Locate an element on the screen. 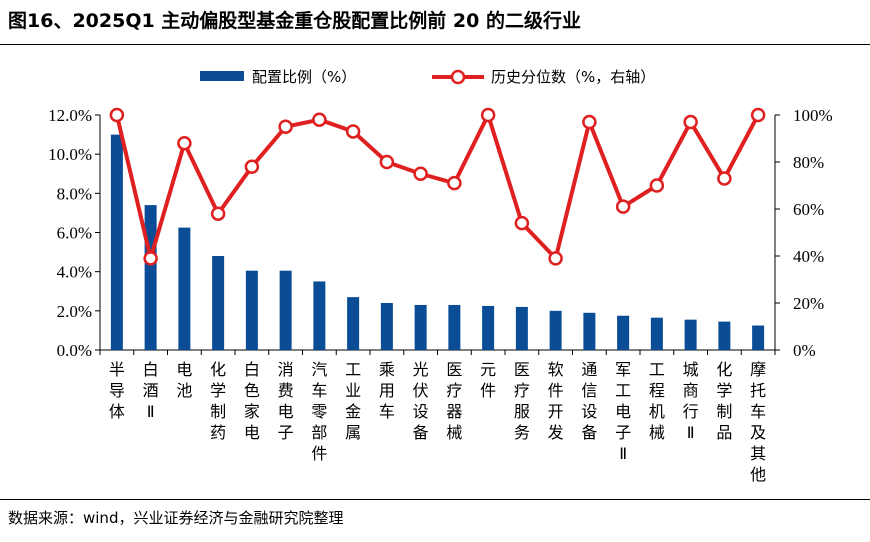  legend-swatch-marker is located at coordinates (458, 77).